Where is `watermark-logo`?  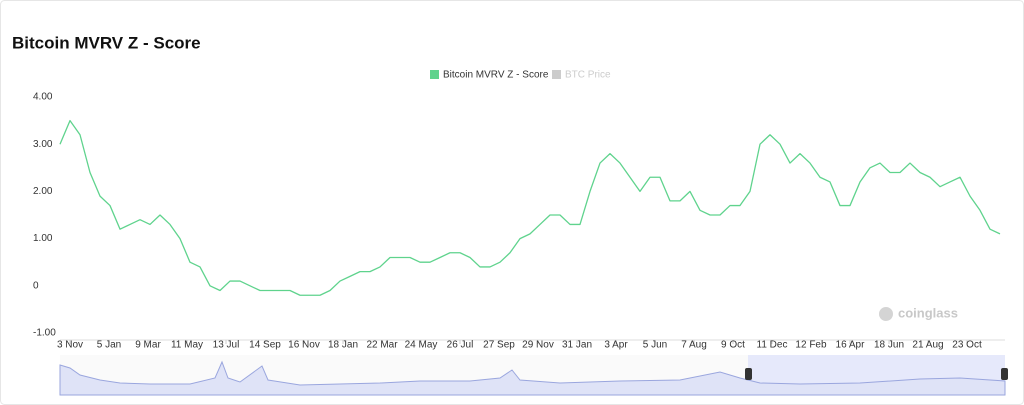
watermark-logo is located at coordinates (886, 314).